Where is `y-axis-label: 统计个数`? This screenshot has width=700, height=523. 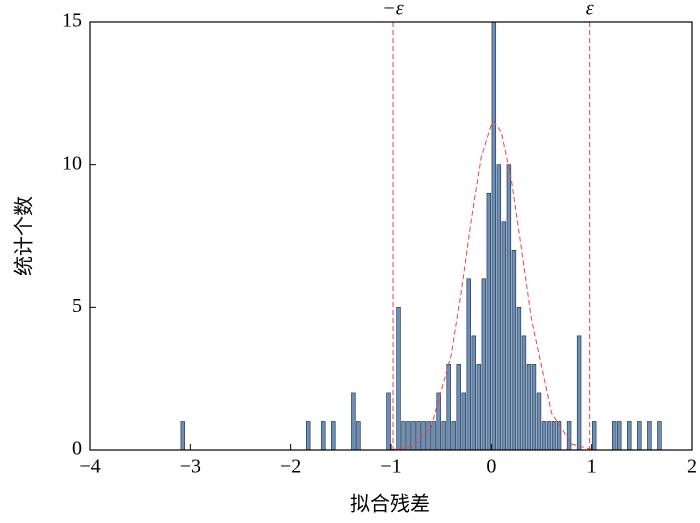
y-axis-label: 统计个数 is located at coordinates (24, 236).